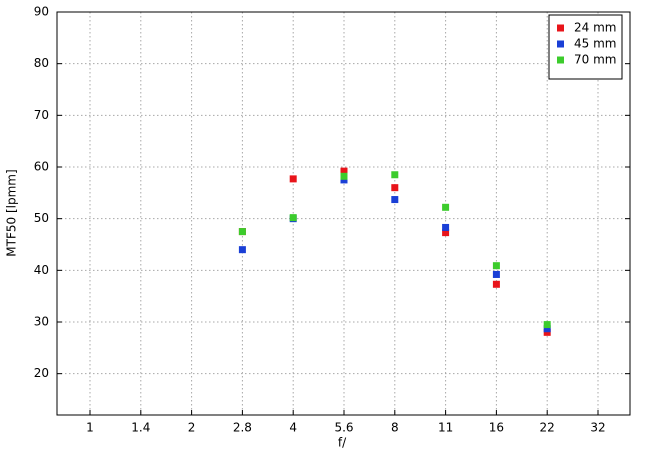  I want to click on x-tick-label: 8, so click(395, 428).